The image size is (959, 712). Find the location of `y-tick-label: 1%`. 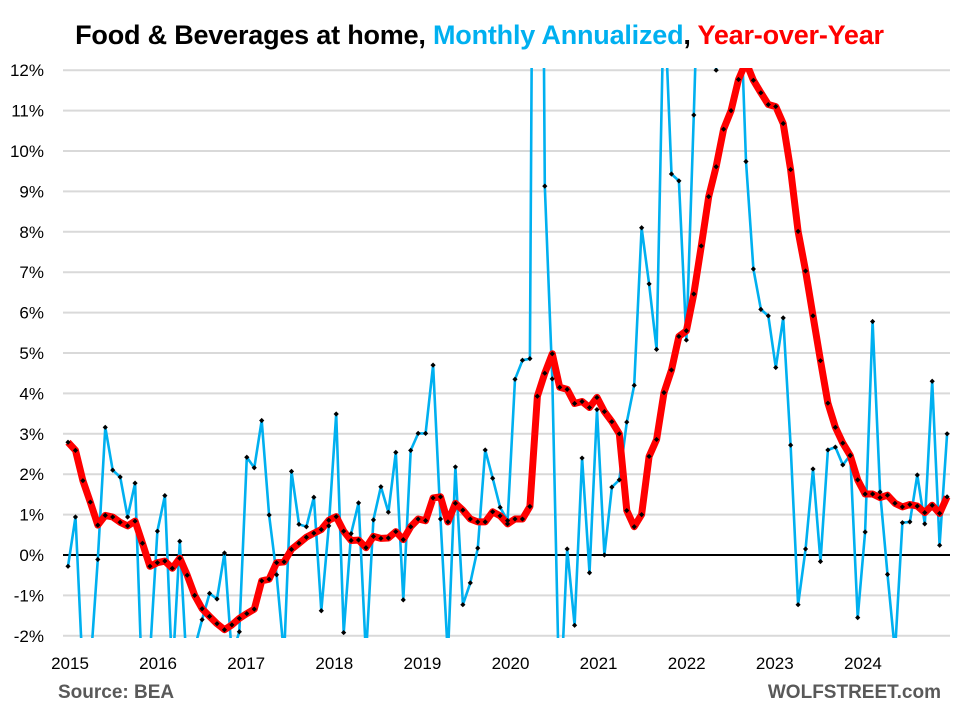

y-tick-label: 1% is located at coordinates (31, 515).